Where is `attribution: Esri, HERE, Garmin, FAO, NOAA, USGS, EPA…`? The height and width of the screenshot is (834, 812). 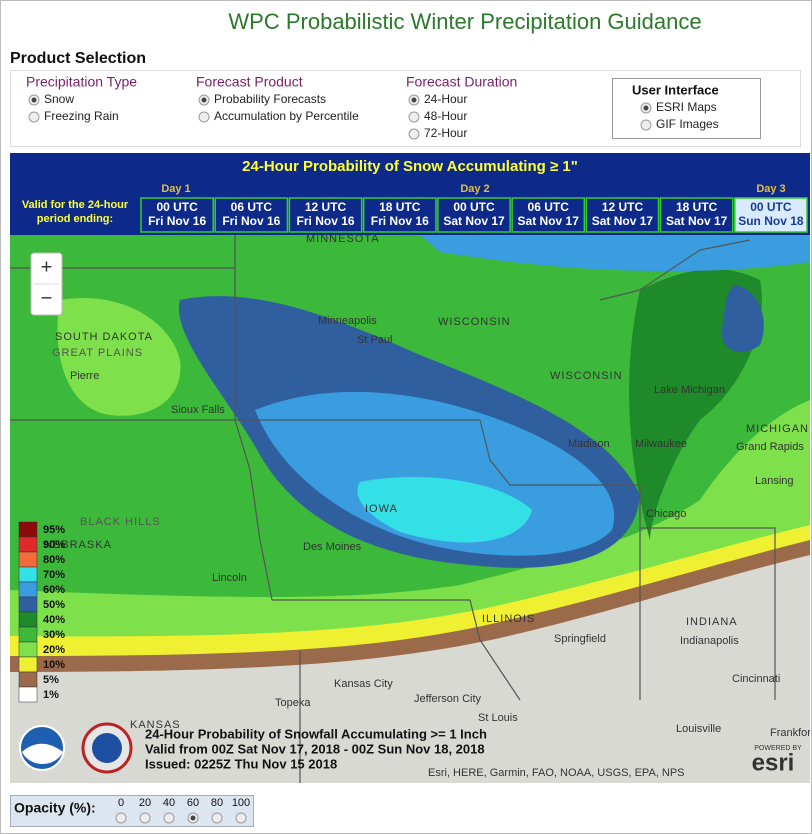
attribution: Esri, HERE, Garmin, FAO, NOAA, USGS, EPA… is located at coordinates (556, 773).